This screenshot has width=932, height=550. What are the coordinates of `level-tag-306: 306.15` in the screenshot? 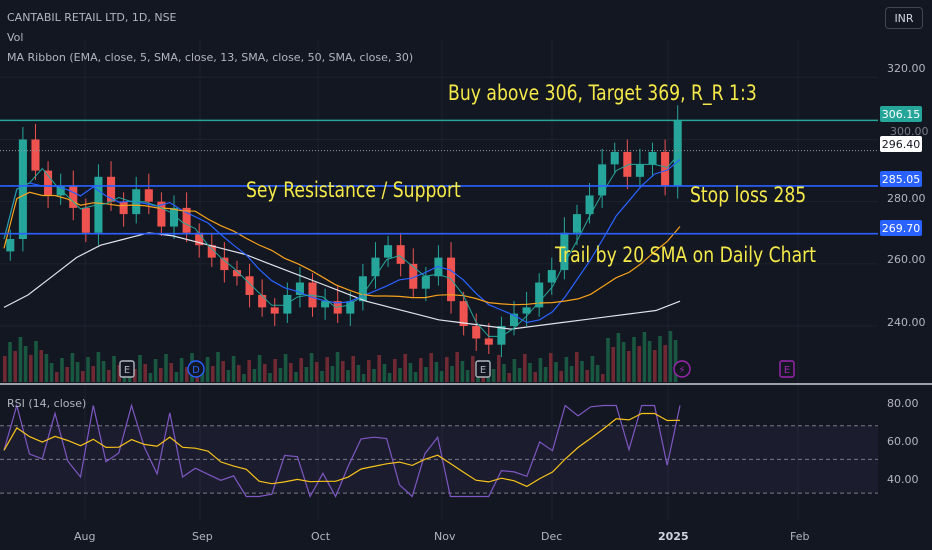 It's located at (901, 114).